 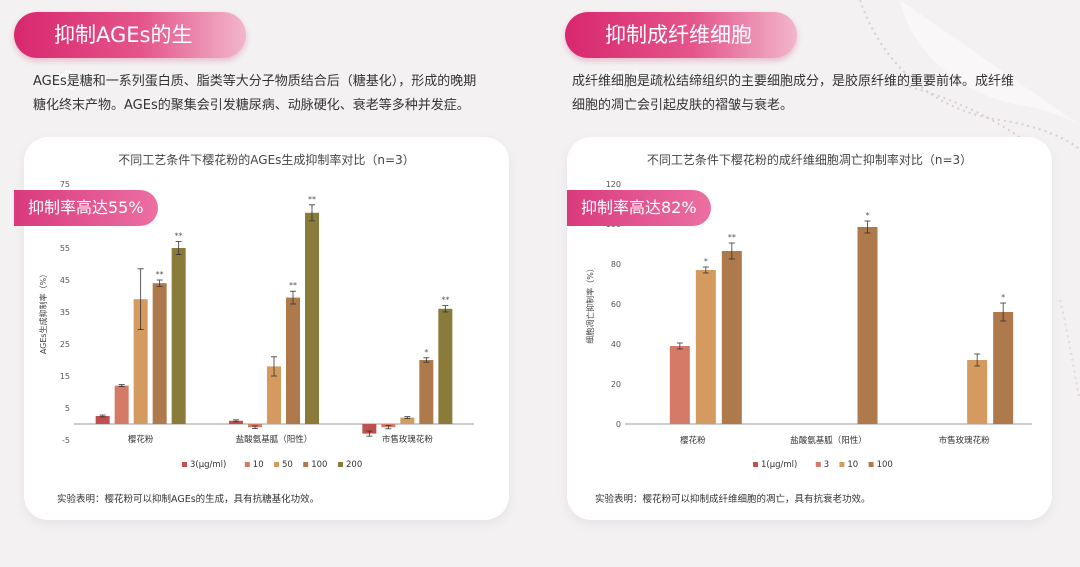 I want to click on right-chart-badge: 抑制率高达82%, so click(x=639, y=208).